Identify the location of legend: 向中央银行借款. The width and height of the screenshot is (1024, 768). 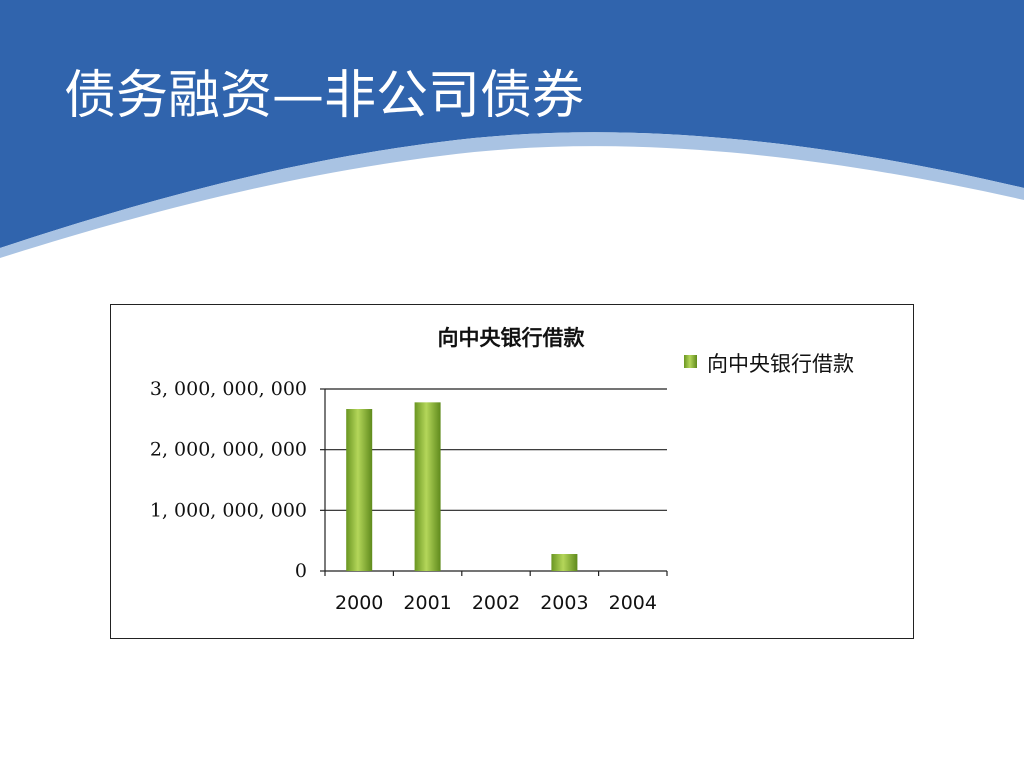
(769, 364).